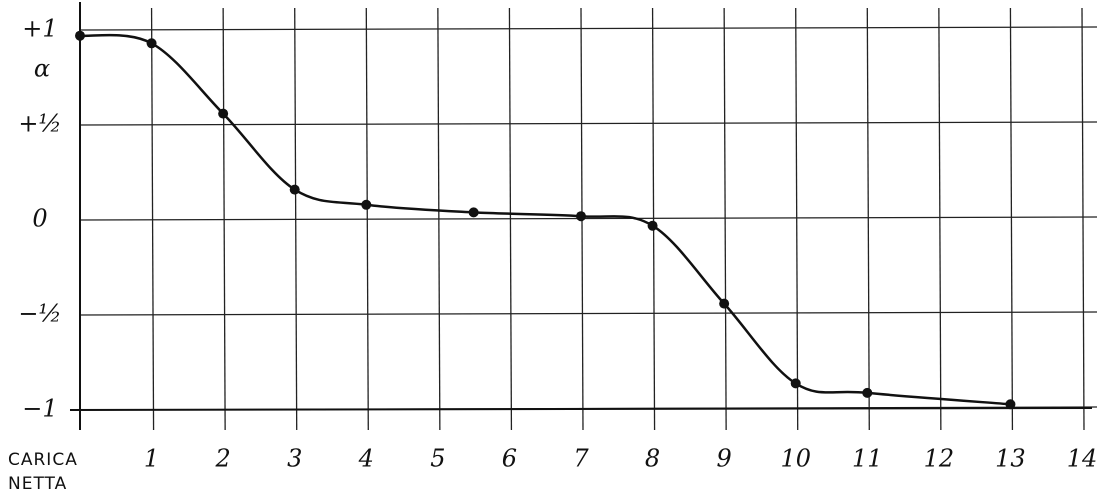 The height and width of the screenshot is (495, 1097). What do you see at coordinates (581, 409) in the screenshot?
I see `x-axis` at bounding box center [581, 409].